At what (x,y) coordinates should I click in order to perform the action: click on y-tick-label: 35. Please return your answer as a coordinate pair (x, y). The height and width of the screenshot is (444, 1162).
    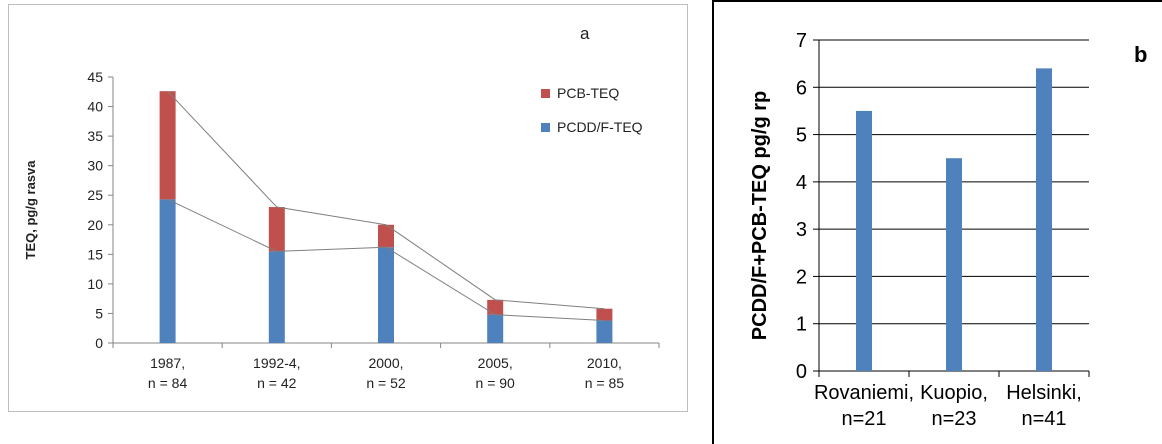
    Looking at the image, I should click on (95, 136).